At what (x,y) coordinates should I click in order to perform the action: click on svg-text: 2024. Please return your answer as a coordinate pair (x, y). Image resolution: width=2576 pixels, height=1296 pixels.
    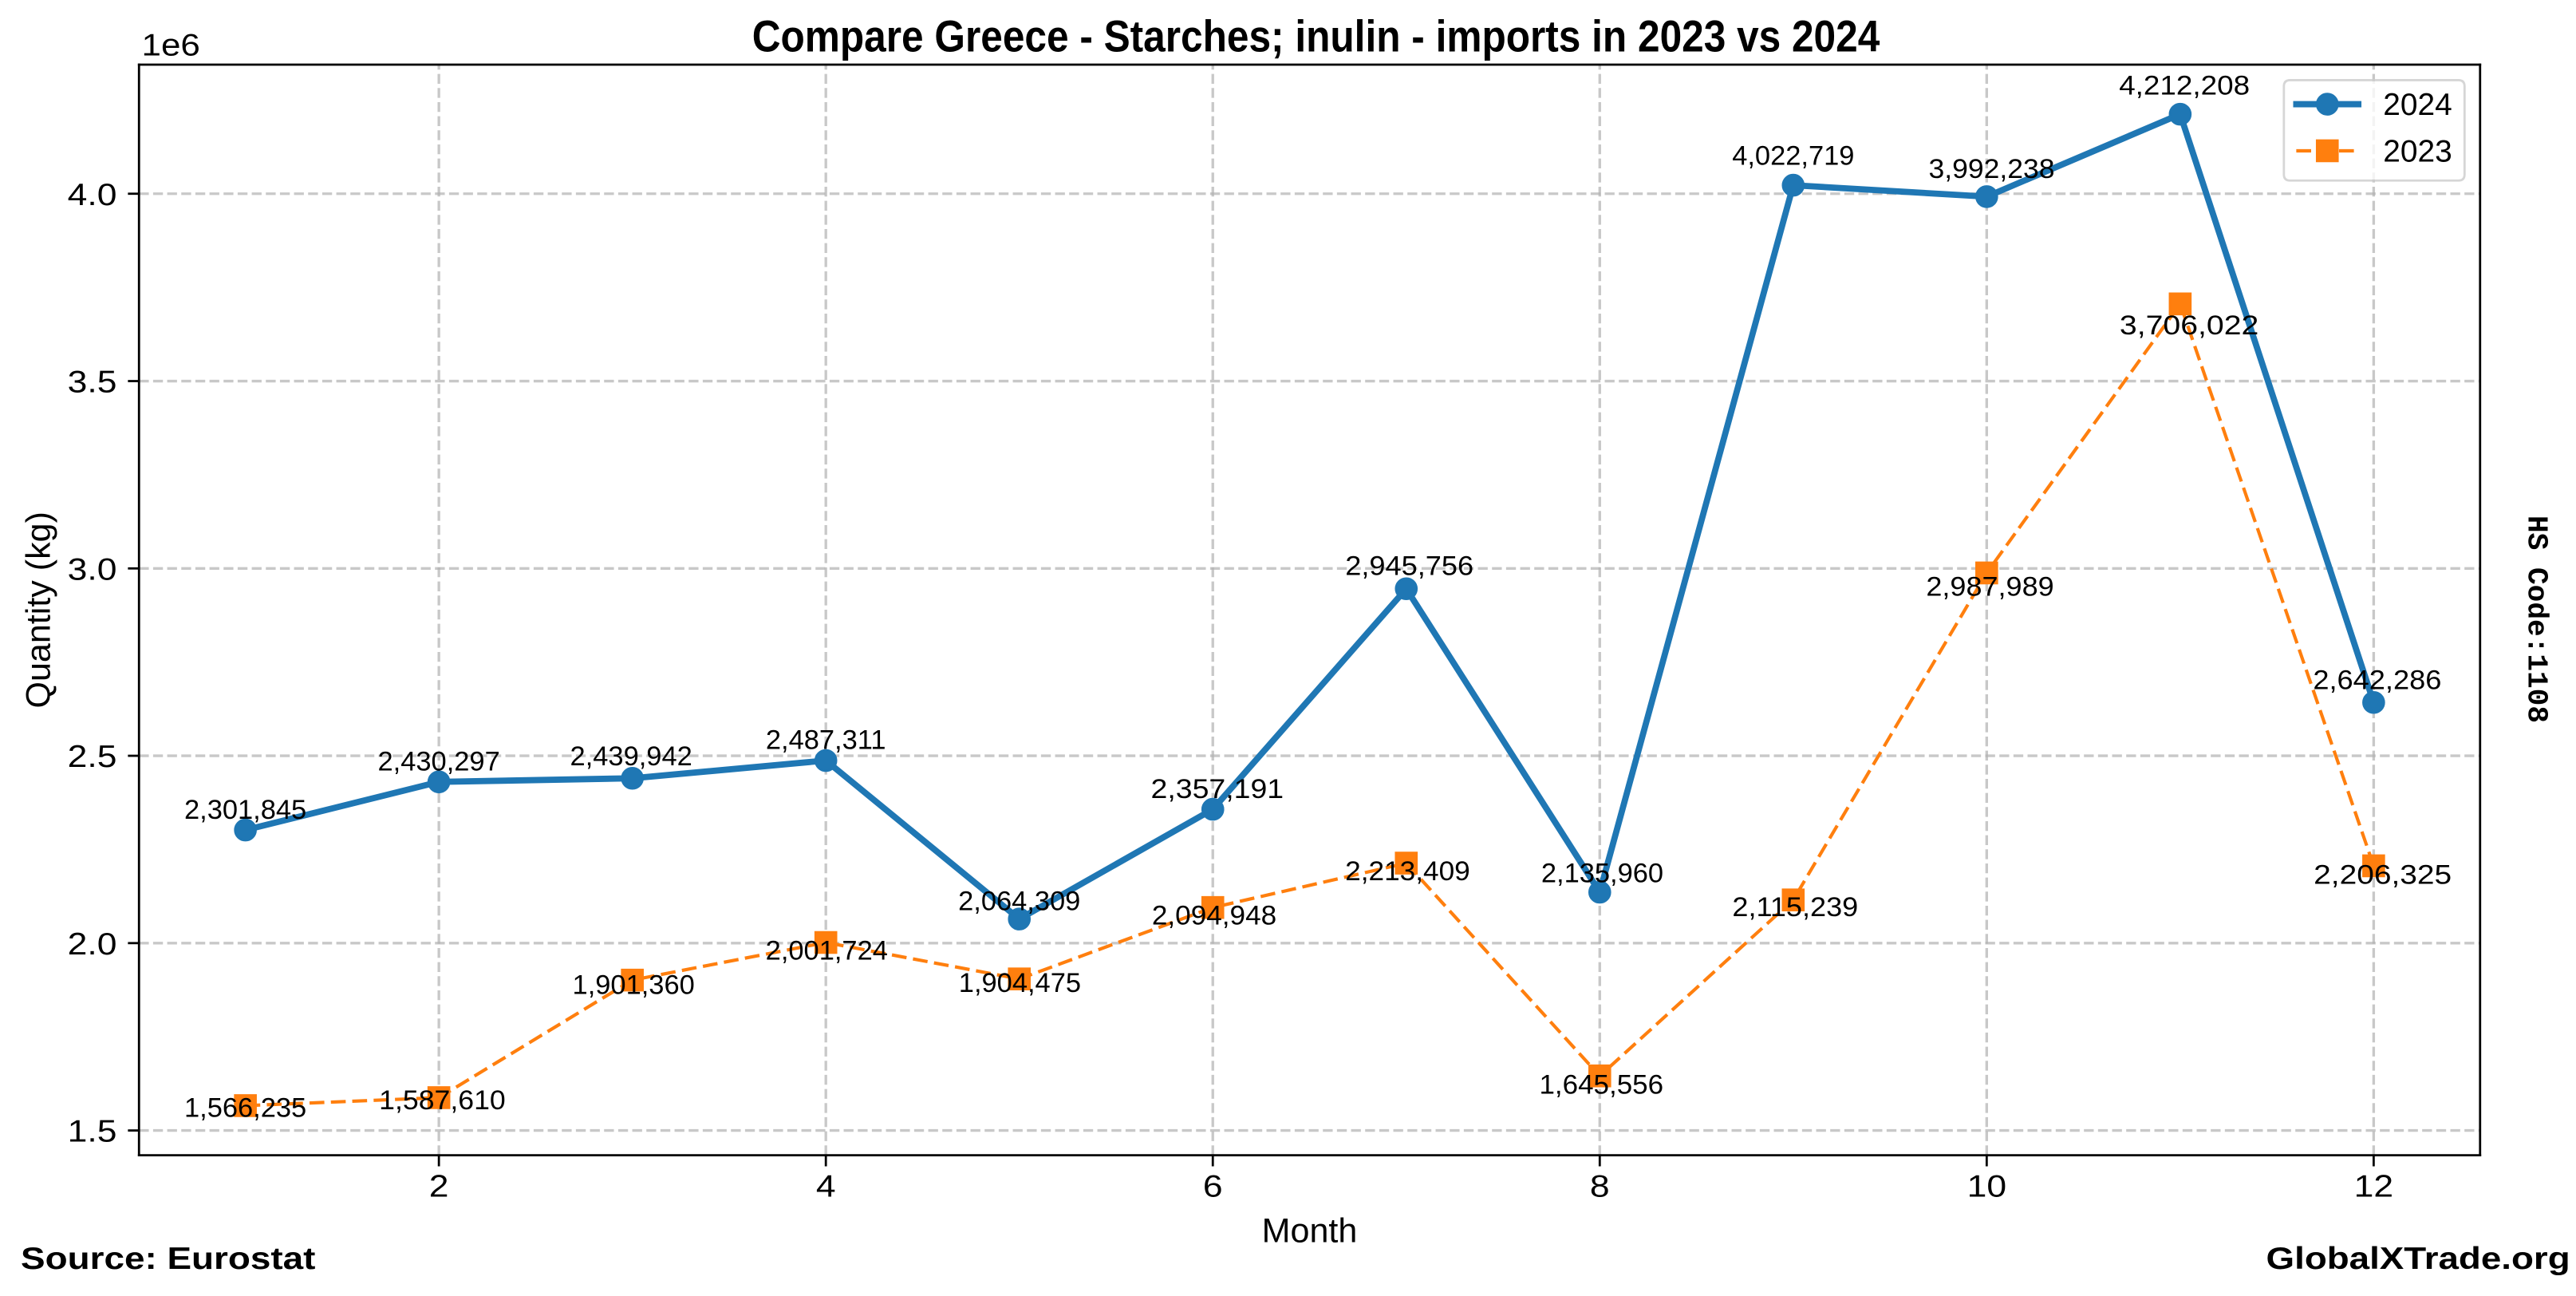
    Looking at the image, I should click on (2418, 105).